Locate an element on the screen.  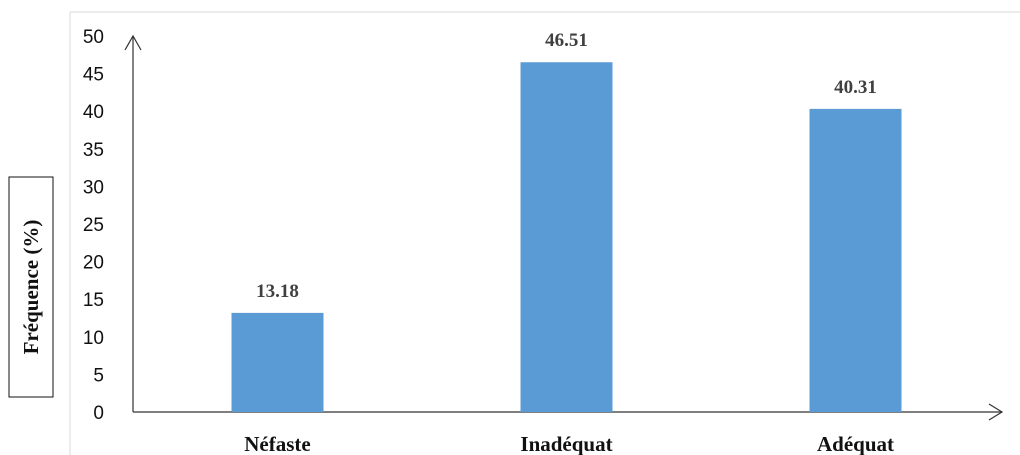
x-tick-label: Inadéquat is located at coordinates (566, 443).